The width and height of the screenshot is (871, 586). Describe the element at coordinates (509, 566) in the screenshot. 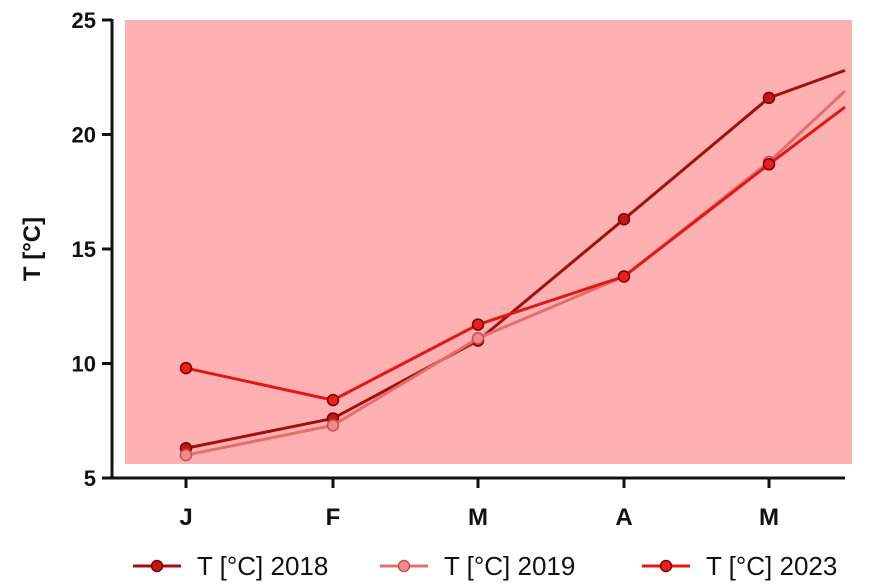

I see `legend-label: T [°C] 2019` at that location.